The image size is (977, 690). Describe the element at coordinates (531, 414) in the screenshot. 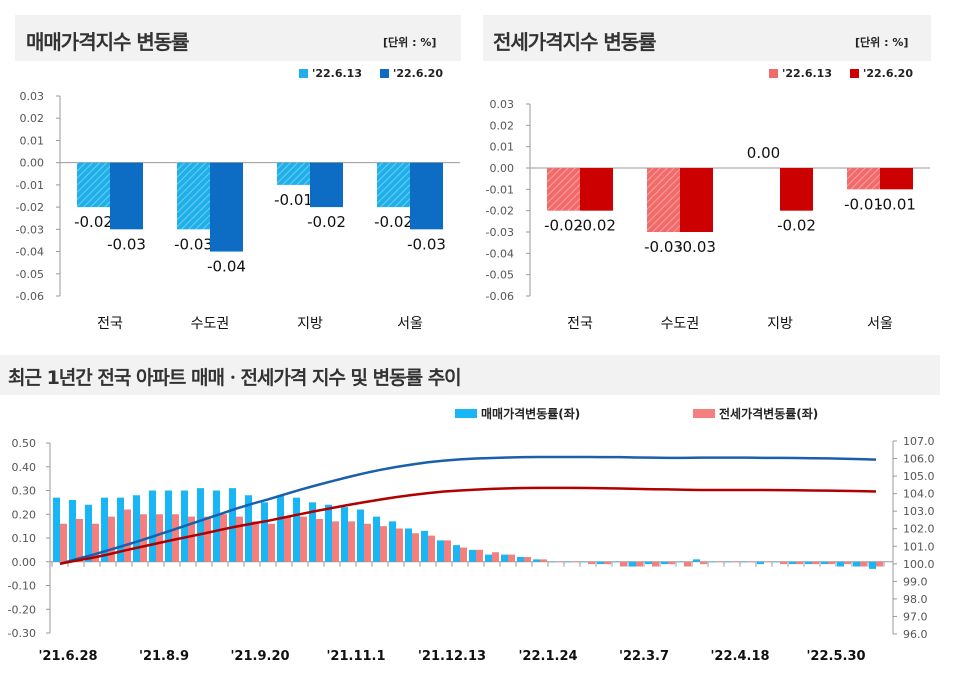

I see `legend-label: 매매가격변동률(좌)` at that location.